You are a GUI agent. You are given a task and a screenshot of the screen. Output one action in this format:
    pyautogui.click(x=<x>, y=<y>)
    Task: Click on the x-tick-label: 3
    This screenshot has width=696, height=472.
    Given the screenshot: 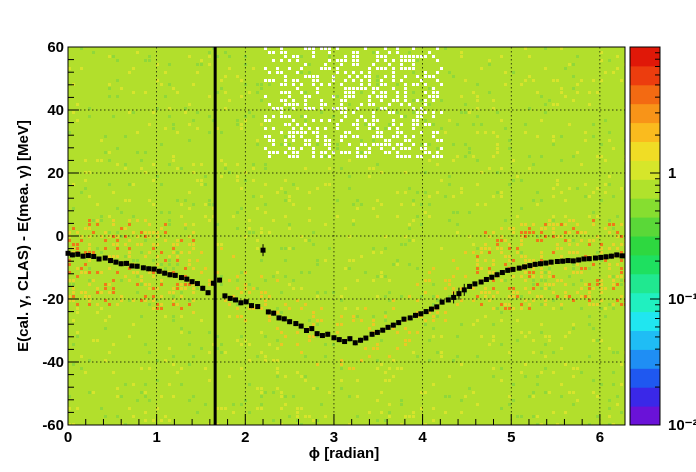 What is the action you would take?
    pyautogui.click(x=334, y=437)
    